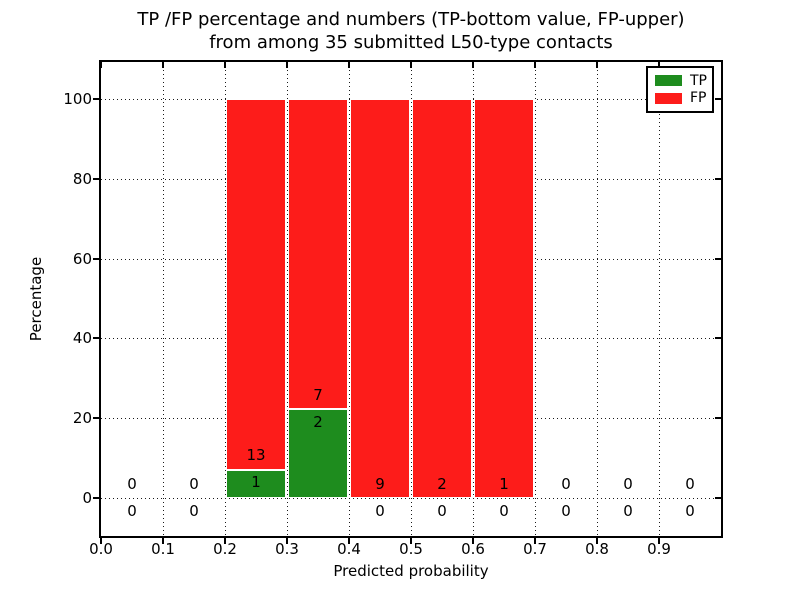 Image resolution: width=800 pixels, height=600 pixels. Describe the element at coordinates (87, 498) in the screenshot. I see `y-tick-label: 0` at that location.